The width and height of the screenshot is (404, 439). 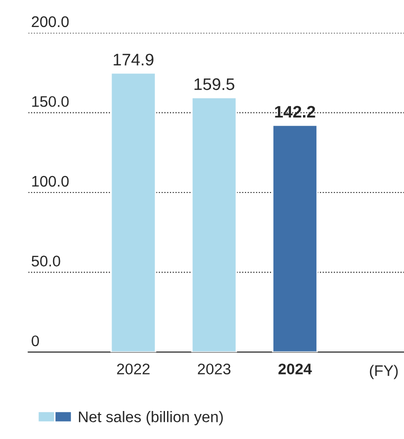 I want to click on text: (FY), so click(x=384, y=372).